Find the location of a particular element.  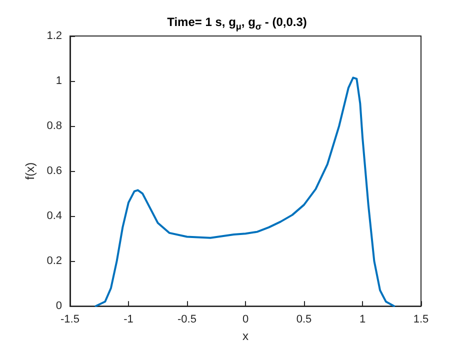

y-axis-title: f(x) is located at coordinates (29, 171).